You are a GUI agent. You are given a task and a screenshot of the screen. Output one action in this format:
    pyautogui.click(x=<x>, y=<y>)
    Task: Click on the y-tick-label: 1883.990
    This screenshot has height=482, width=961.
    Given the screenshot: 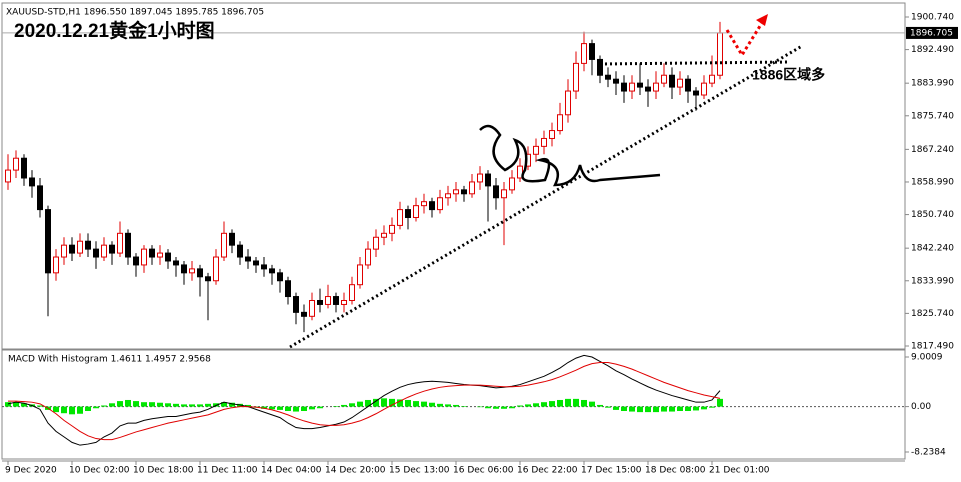 What is the action you would take?
    pyautogui.click(x=932, y=84)
    